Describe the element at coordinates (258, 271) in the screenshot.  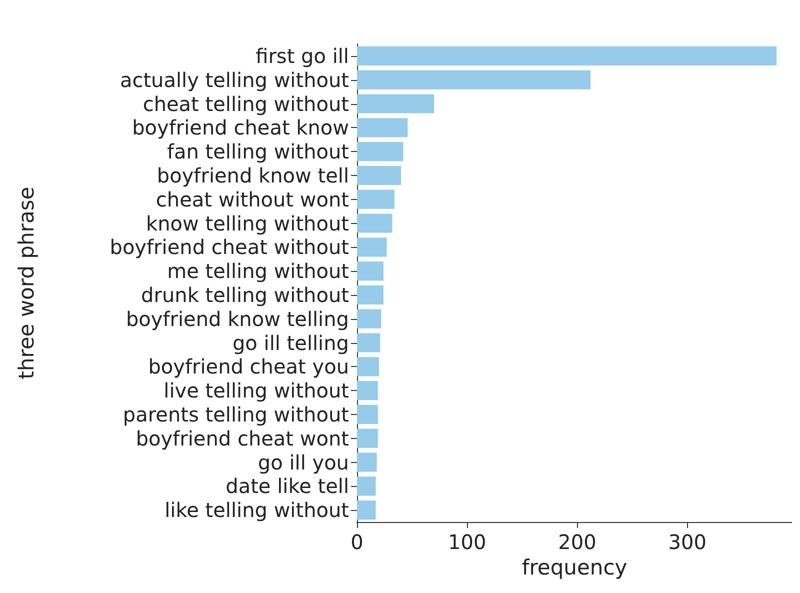
I see `y-tick-label: me telling without` at that location.